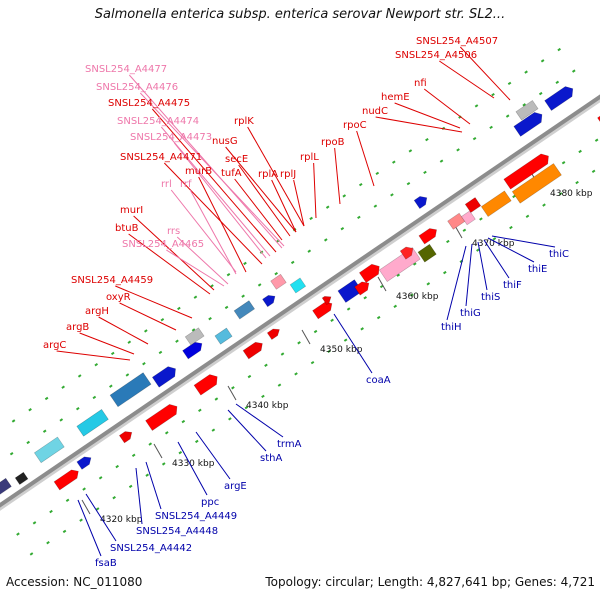 Image resolution: width=600 pixels, height=600 pixels. What do you see at coordinates (271, 458) in the screenshot?
I see `gene-label: sthA` at bounding box center [271, 458].